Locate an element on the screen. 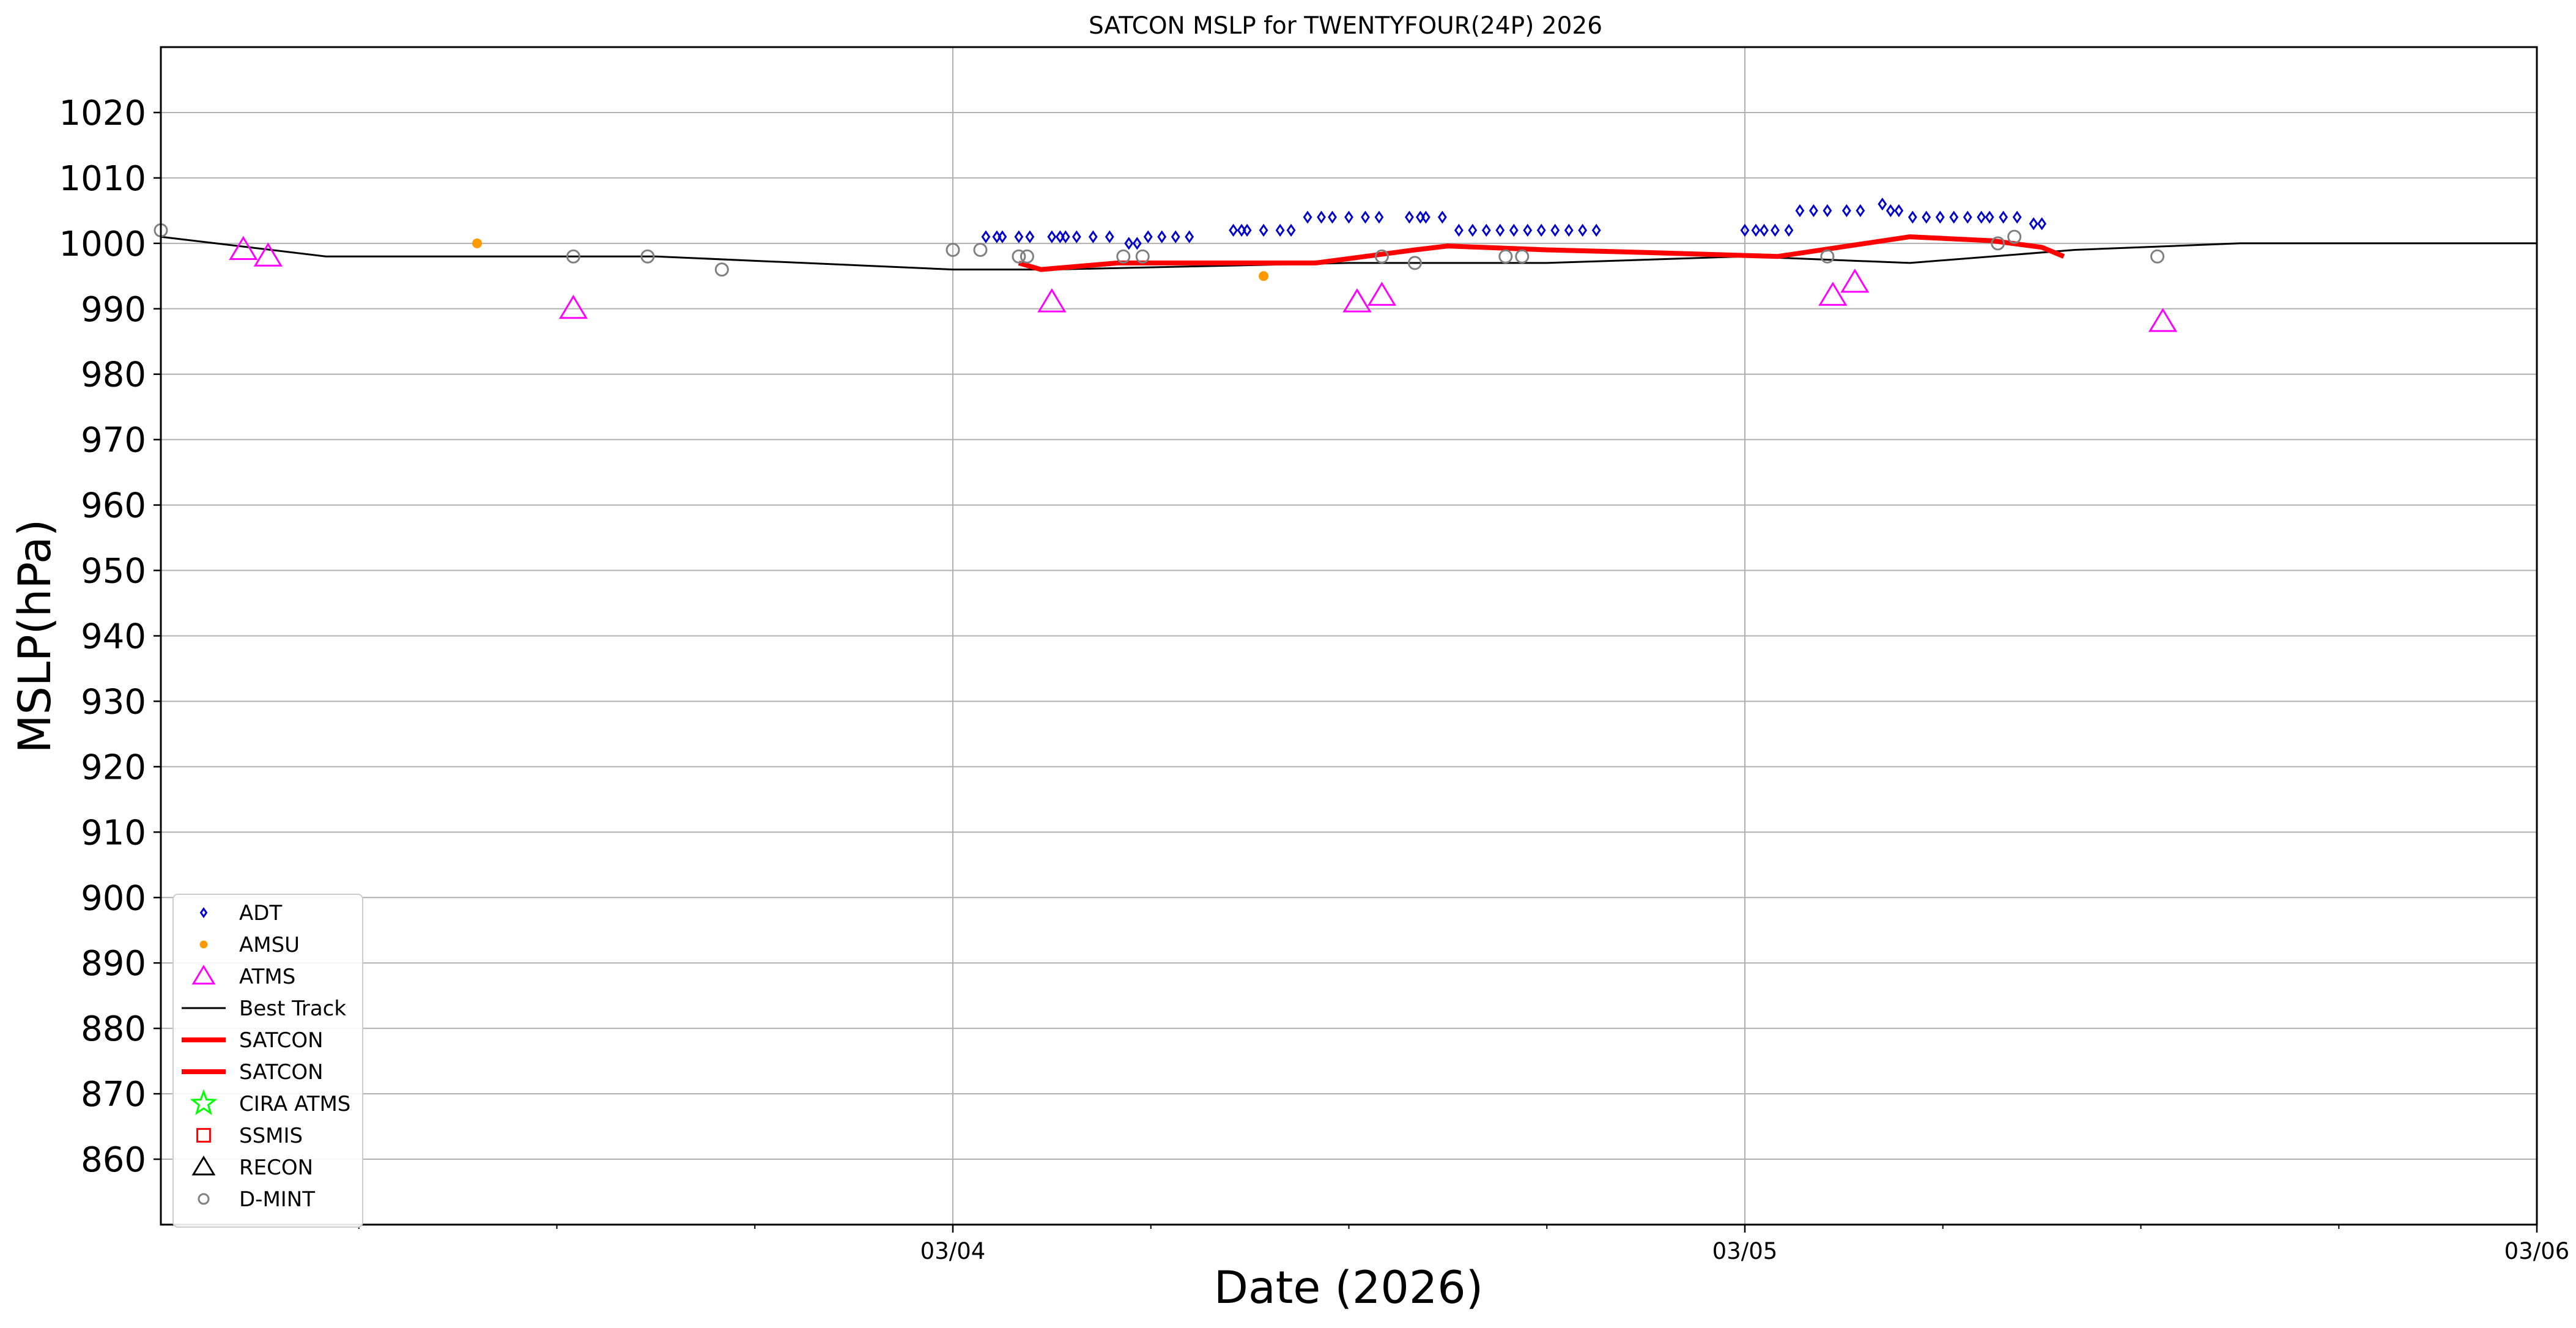 The width and height of the screenshot is (2576, 1328). d-mint-legend-marker is located at coordinates (204, 1199).